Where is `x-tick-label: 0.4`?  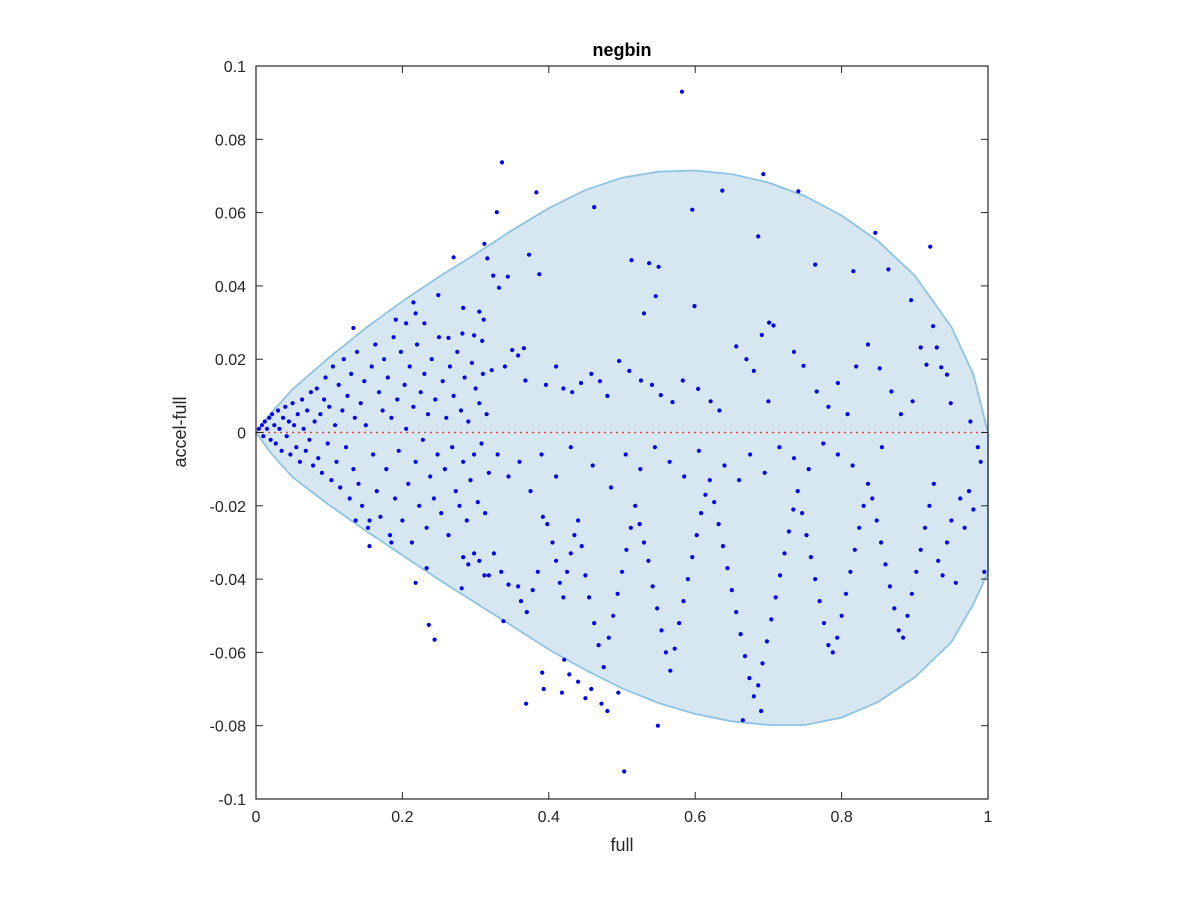 x-tick-label: 0.4 is located at coordinates (549, 817).